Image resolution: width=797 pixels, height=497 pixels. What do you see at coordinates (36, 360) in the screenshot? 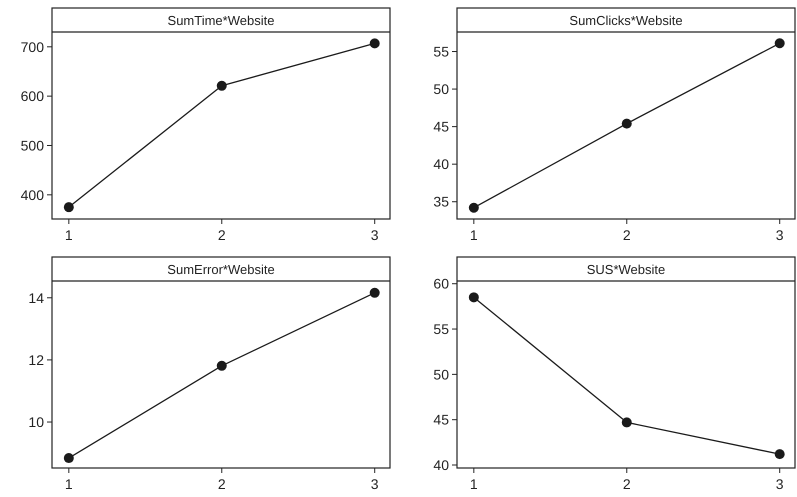
I see `y-tick-label: 12` at bounding box center [36, 360].